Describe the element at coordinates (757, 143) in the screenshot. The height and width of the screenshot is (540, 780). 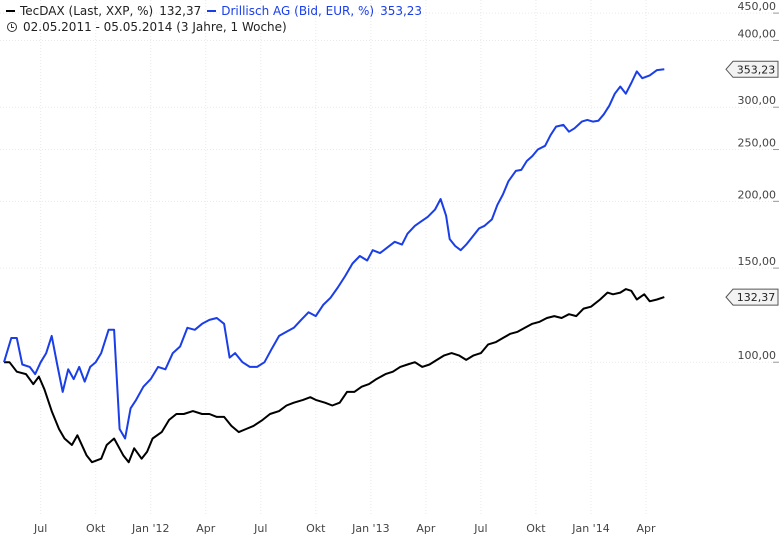
I see `y-tick-label: 250,00` at that location.